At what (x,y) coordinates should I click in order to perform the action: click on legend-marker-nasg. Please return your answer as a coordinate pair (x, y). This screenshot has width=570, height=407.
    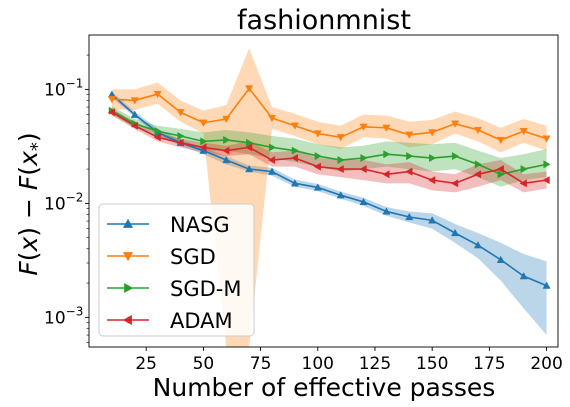
    Looking at the image, I should click on (128, 223).